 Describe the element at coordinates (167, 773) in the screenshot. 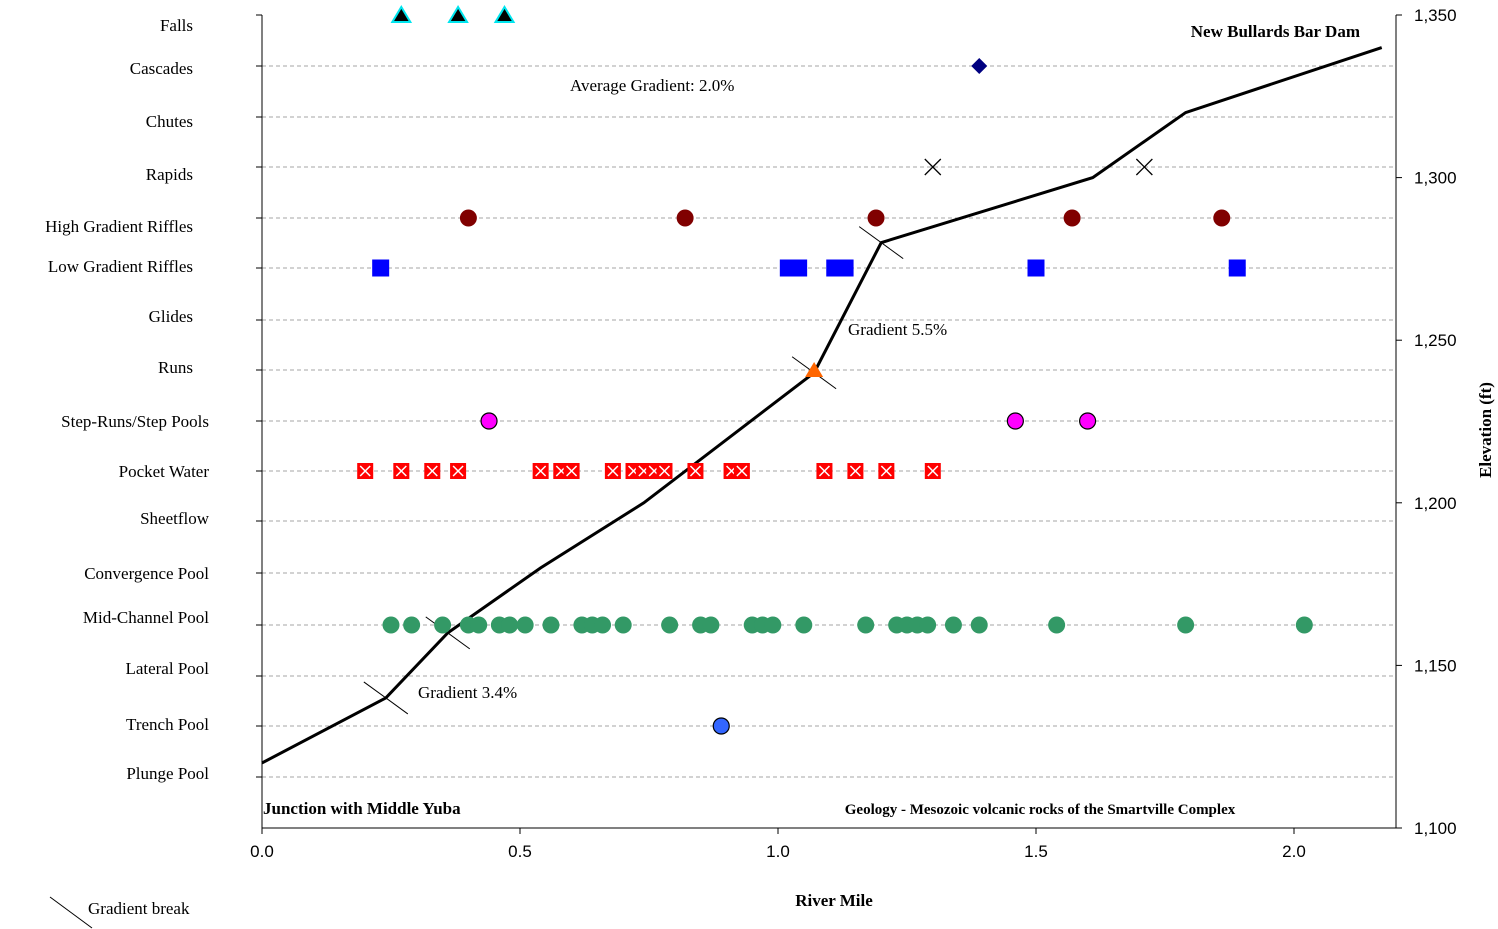

I see `category-label-plunge-pool: Plunge Pool` at that location.